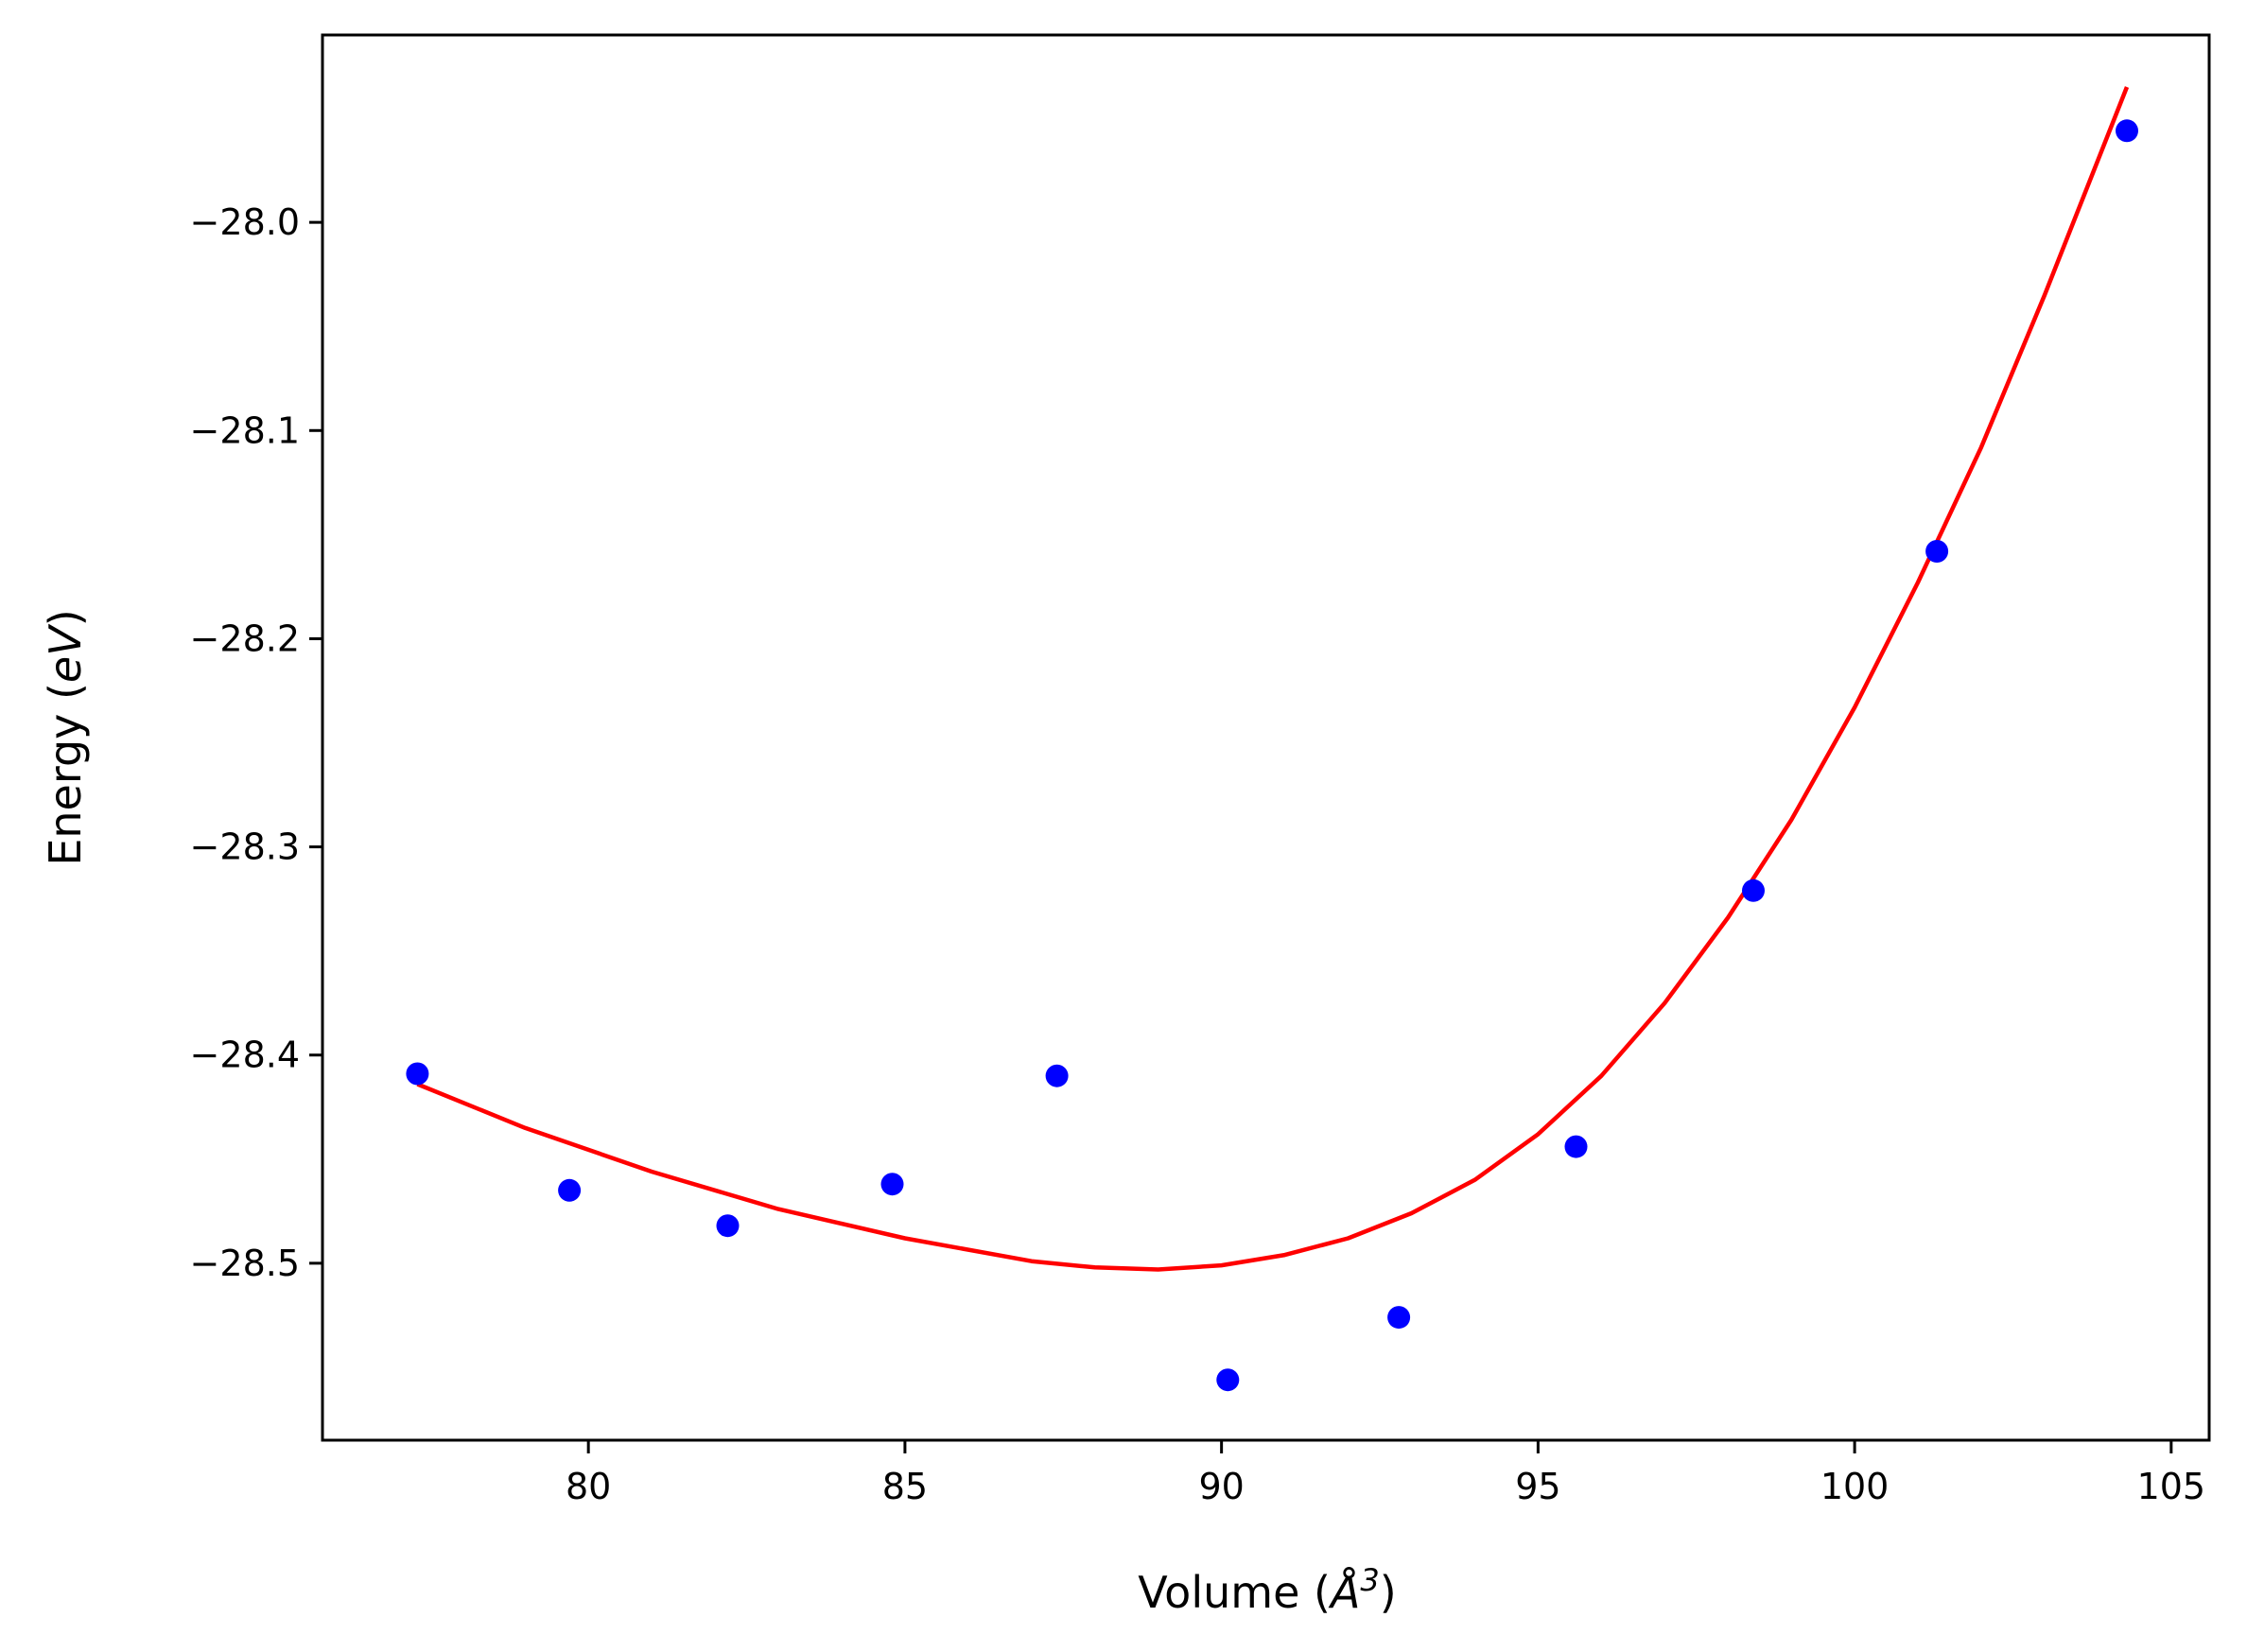 The width and height of the screenshot is (2247, 1652). Describe the element at coordinates (245, 638) in the screenshot. I see `y-tick-label: −28.2` at that location.